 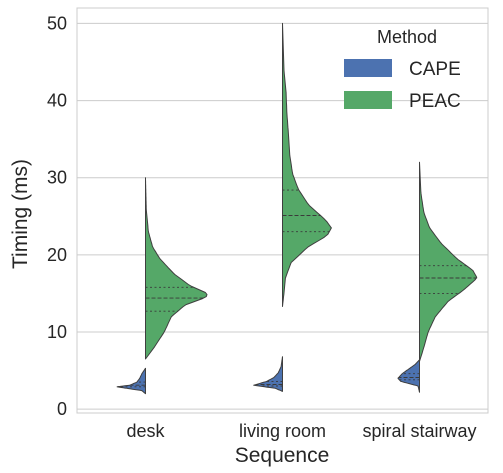 What do you see at coordinates (282, 431) in the screenshot?
I see `x-tick-label: living room` at bounding box center [282, 431].